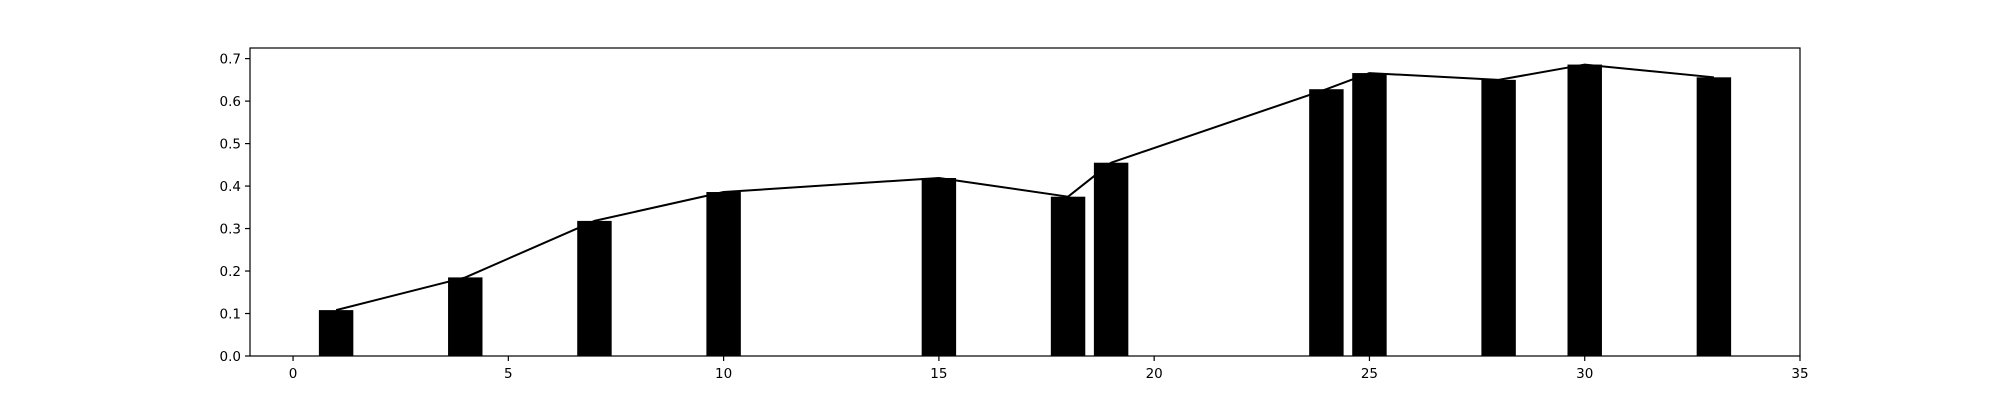 This screenshot has height=400, width=2000. I want to click on y-tick-label: 0.2, so click(230, 272).